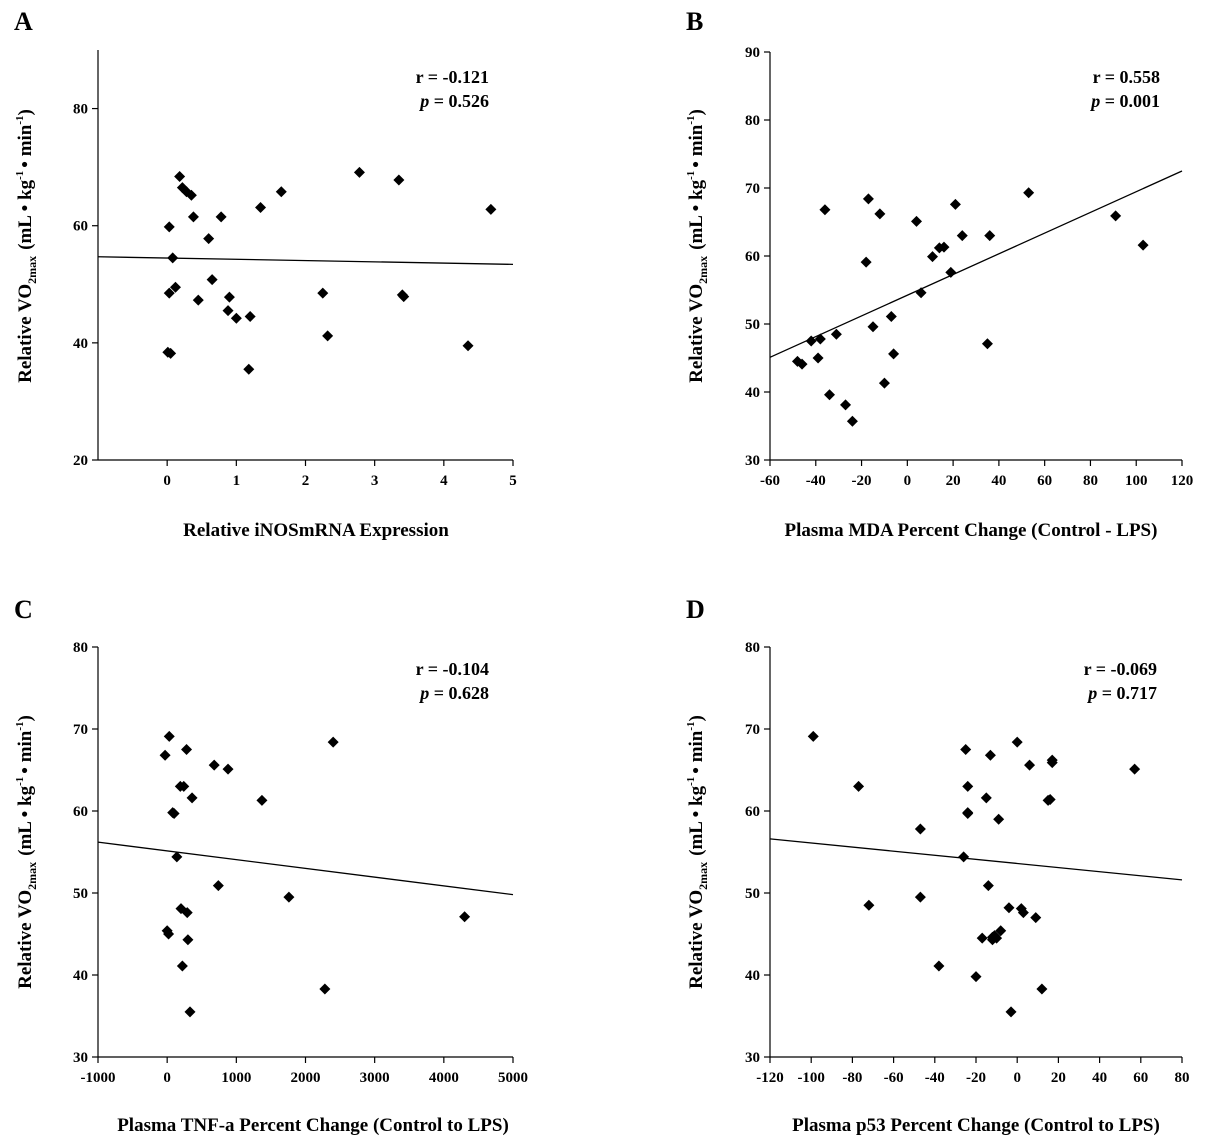 This screenshot has width=1225, height=1142. What do you see at coordinates (167, 1078) in the screenshot?
I see `x-tick-label-c: 0` at bounding box center [167, 1078].